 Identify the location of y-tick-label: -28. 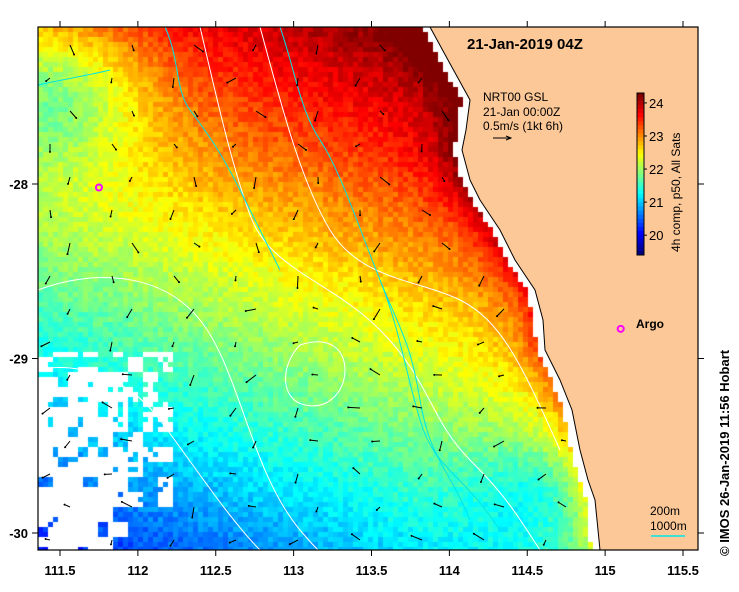
(18, 184).